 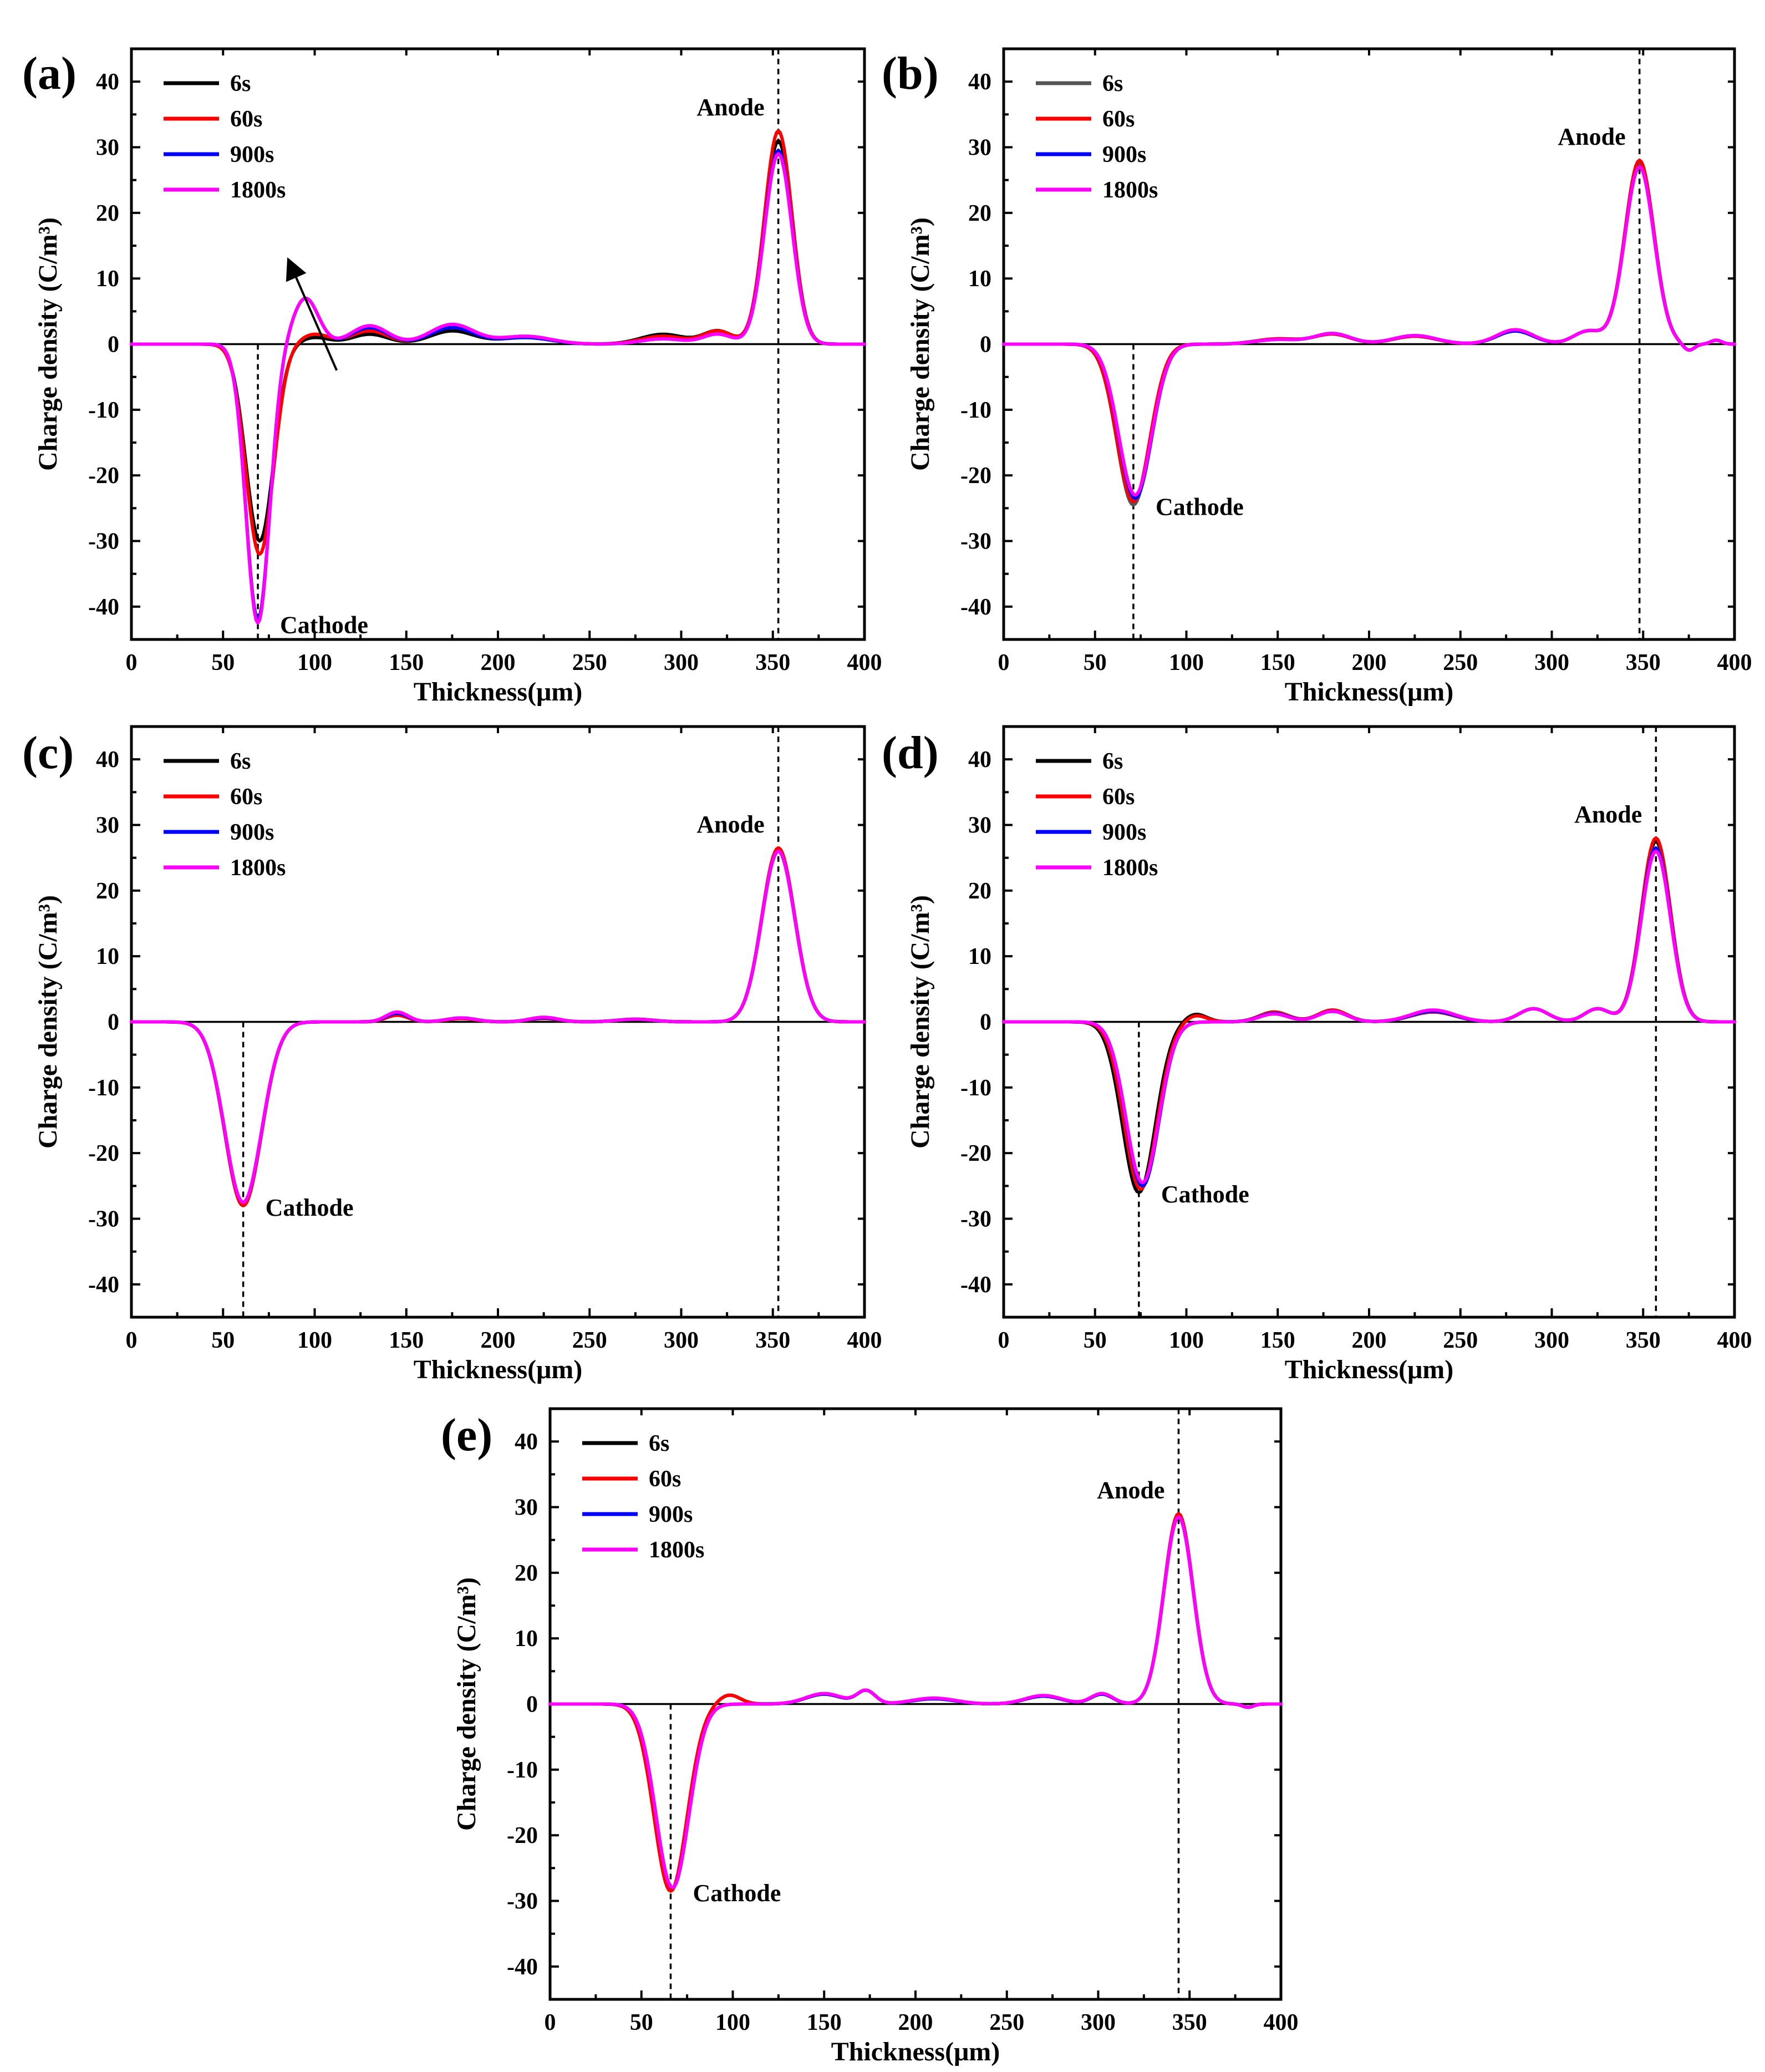 What do you see at coordinates (312, 314) in the screenshot?
I see `trend-arrow` at bounding box center [312, 314].